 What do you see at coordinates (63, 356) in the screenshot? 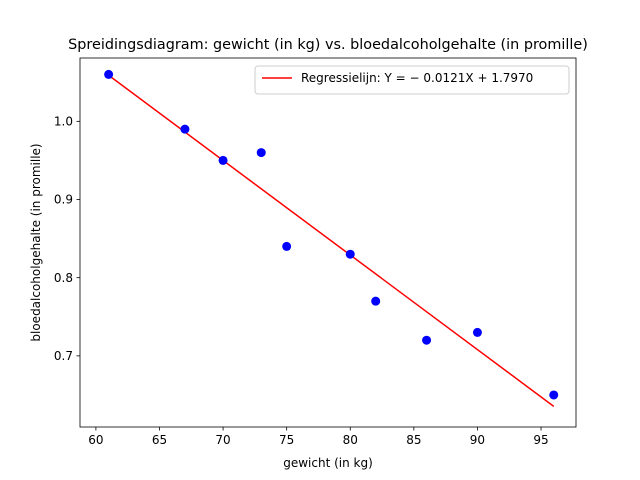
I see `y-tick-label: 0.7` at bounding box center [63, 356].